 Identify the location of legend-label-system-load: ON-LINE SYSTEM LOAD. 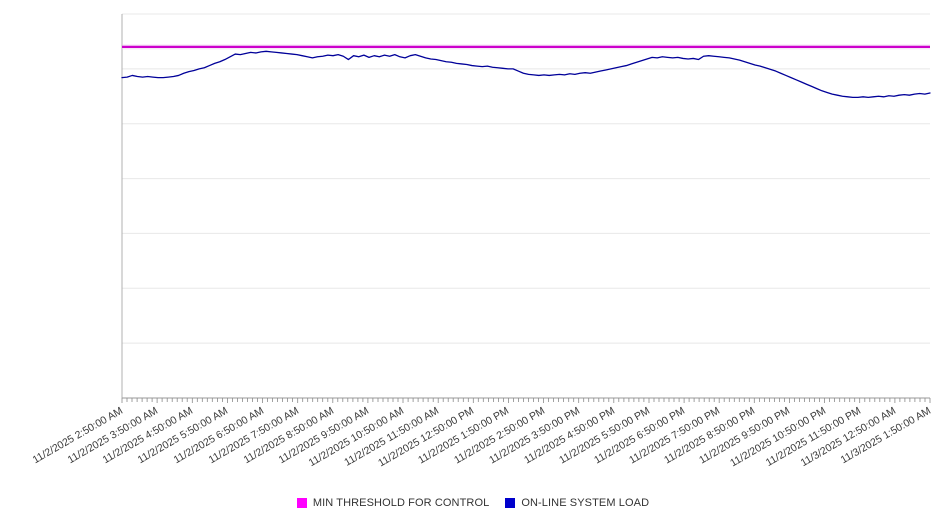
(585, 503).